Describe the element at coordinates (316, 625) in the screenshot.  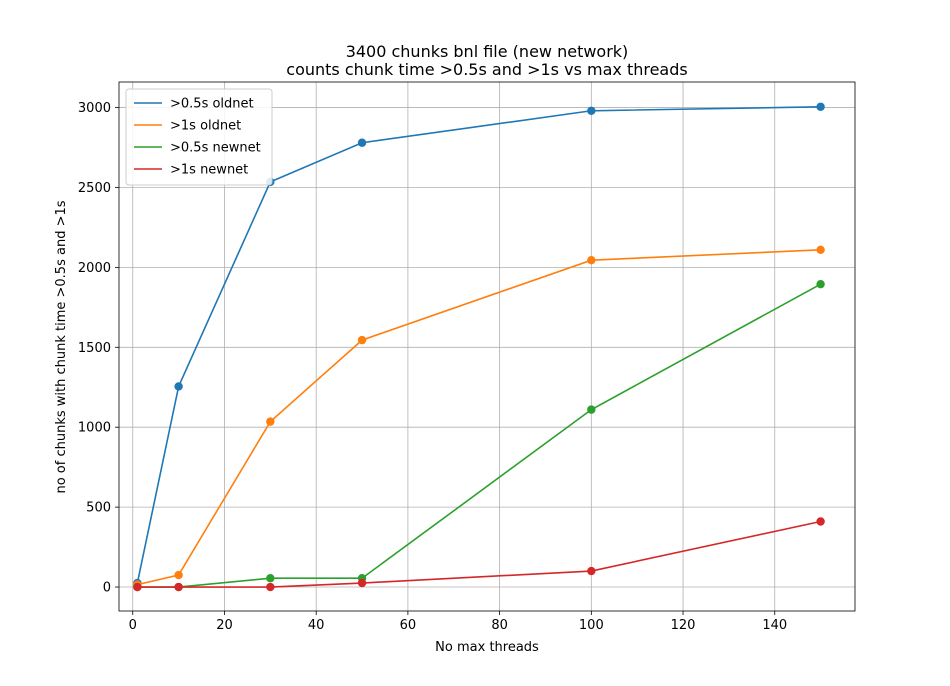
I see `x-tick-label: 40` at that location.